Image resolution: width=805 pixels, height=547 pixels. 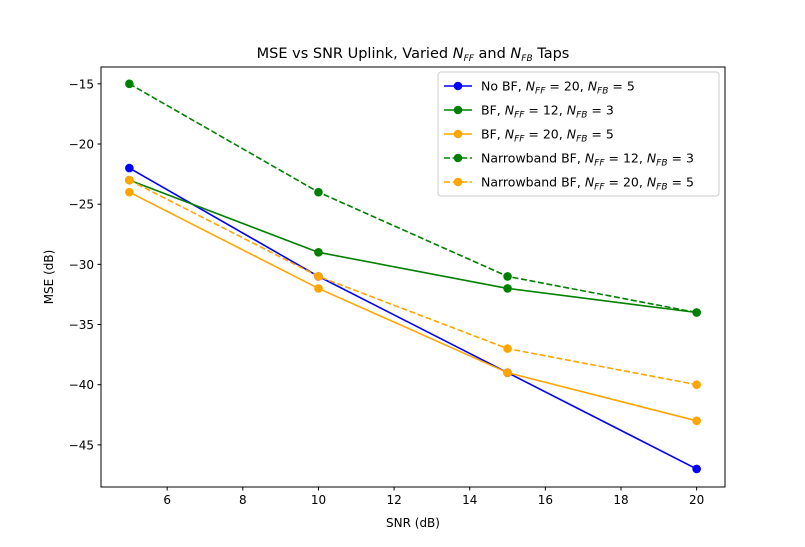 What do you see at coordinates (81, 445) in the screenshot?
I see `y-tick-label: −45` at bounding box center [81, 445].